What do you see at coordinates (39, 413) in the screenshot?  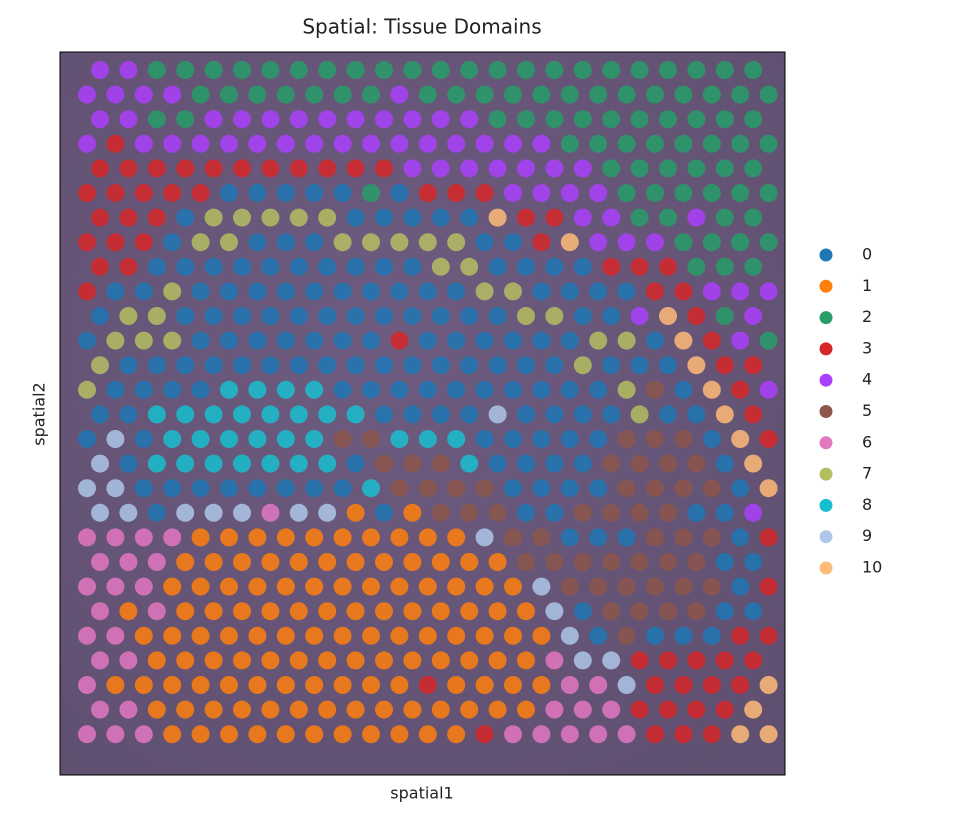 I see `y-axis-label: spatial2` at bounding box center [39, 413].